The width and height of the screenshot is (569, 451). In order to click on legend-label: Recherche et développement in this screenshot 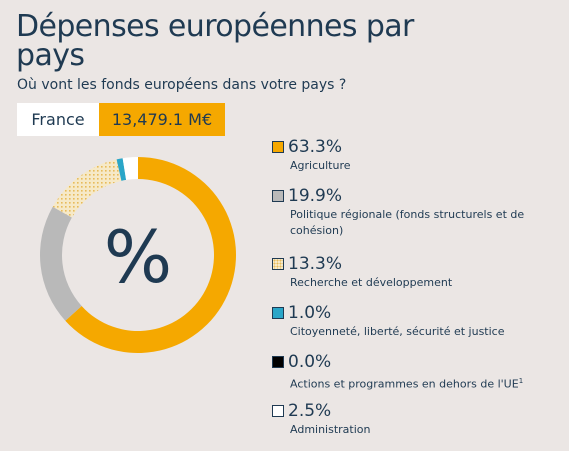, I will do `click(420, 283)`.